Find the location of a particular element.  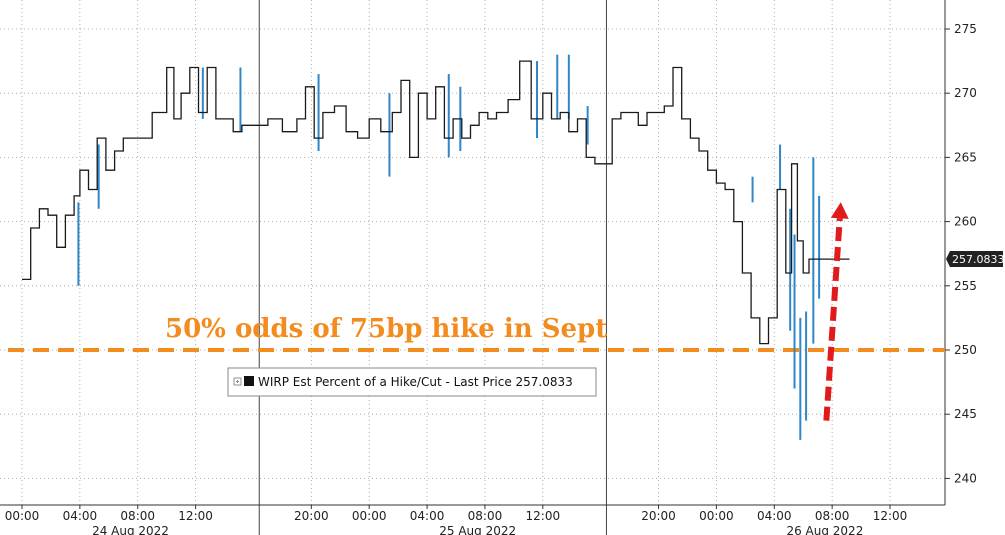

odds-annotation: 50% odds of 75bp hike in Sept is located at coordinates (386, 329).